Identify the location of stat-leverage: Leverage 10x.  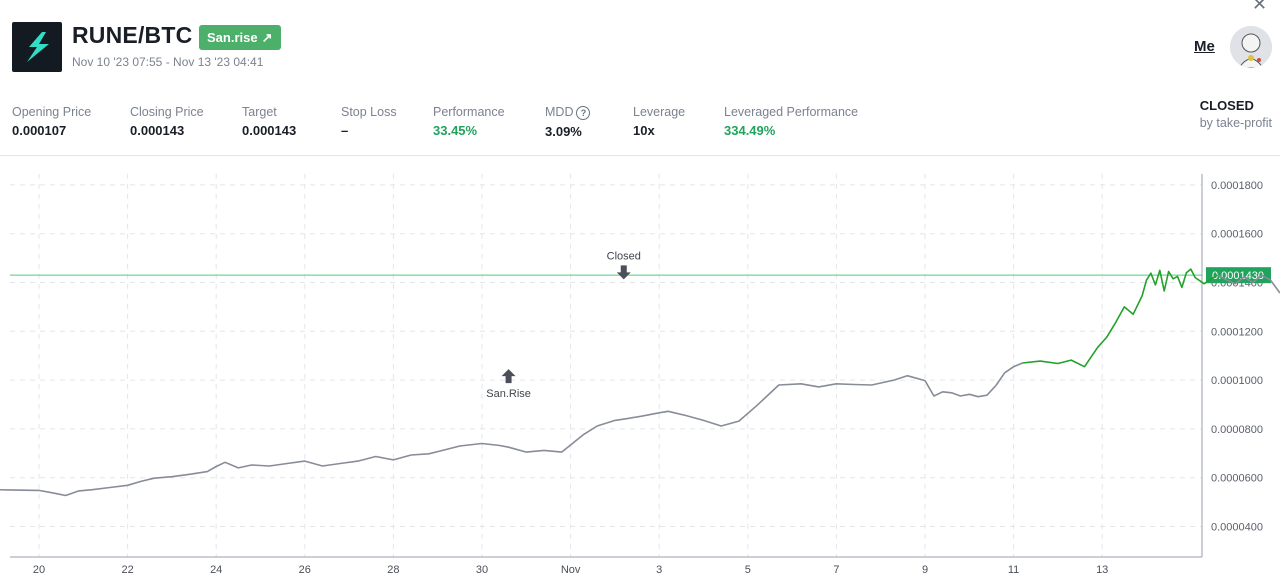
(659, 121).